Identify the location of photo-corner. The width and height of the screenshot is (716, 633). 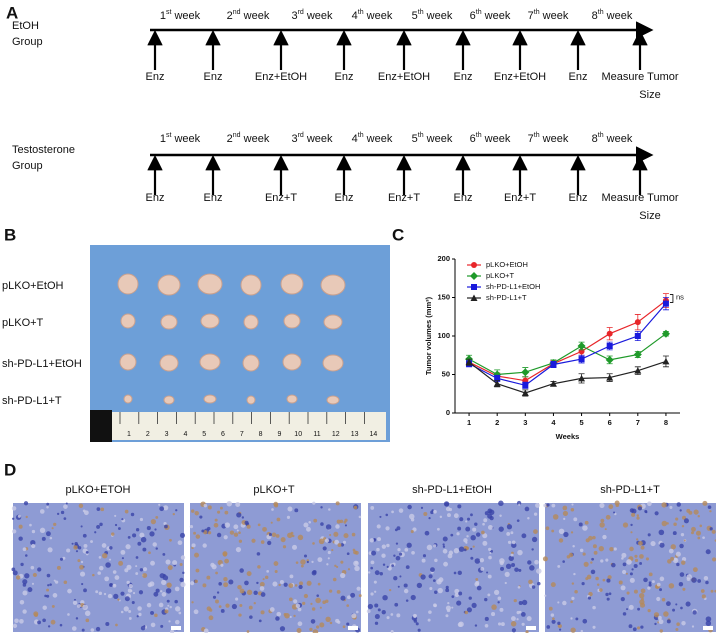
(101, 426).